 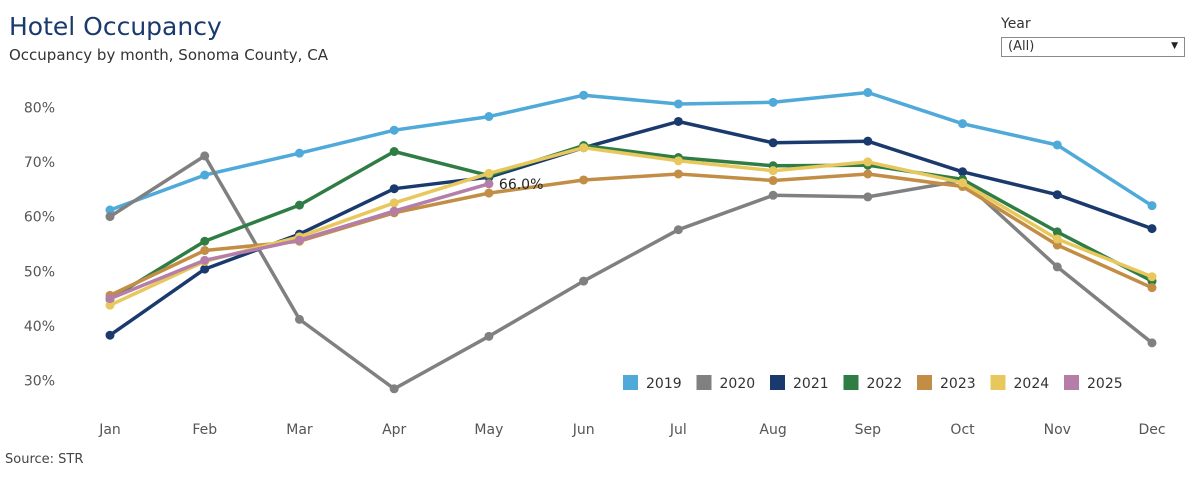 I want to click on source-note: Source: STR, so click(x=44, y=459).